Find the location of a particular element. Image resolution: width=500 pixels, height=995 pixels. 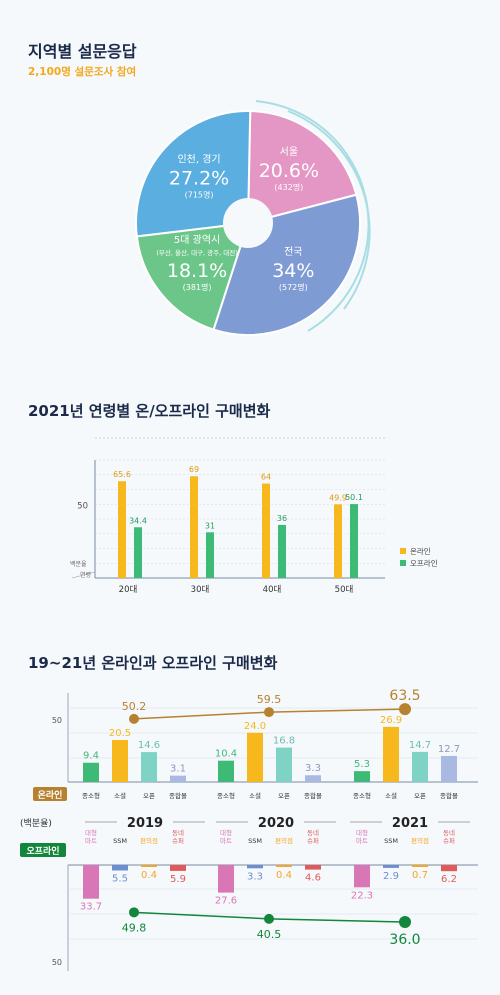

online-value-label: 12.7 is located at coordinates (449, 749).